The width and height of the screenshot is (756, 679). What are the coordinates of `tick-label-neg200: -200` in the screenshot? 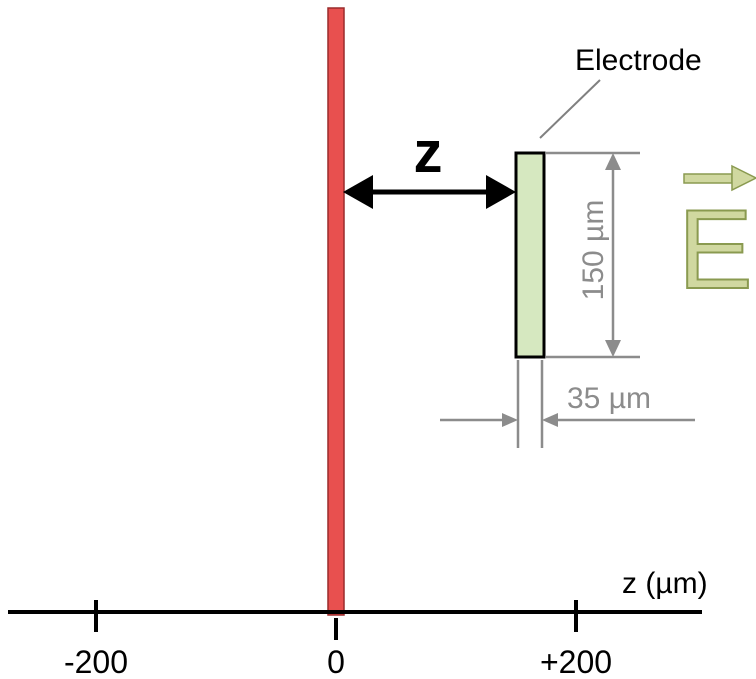 It's located at (96, 661).